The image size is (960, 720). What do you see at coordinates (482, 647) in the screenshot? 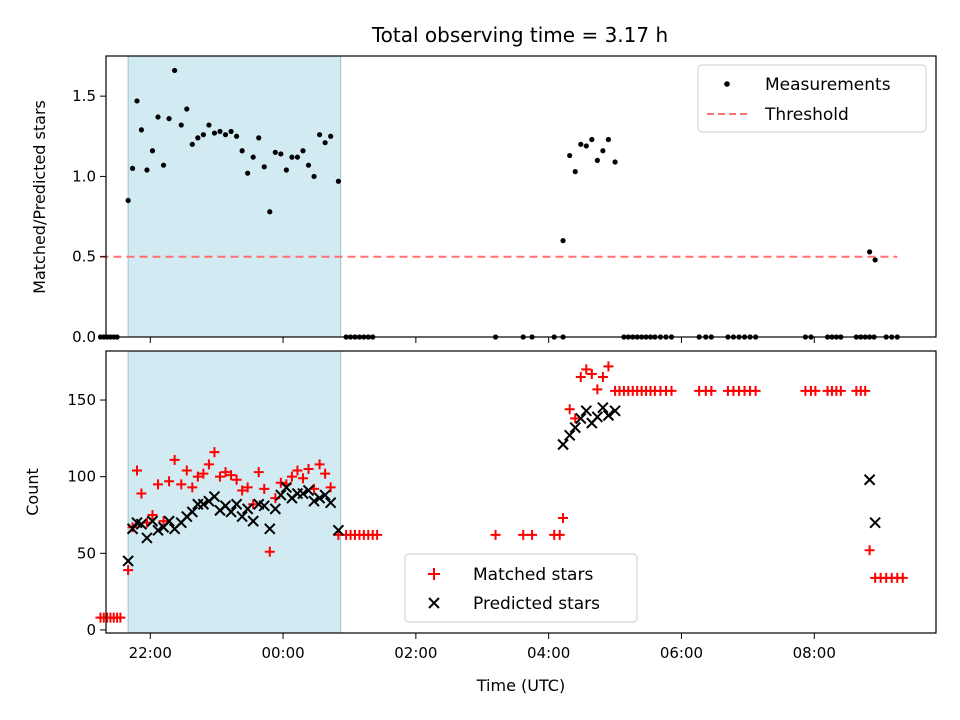
I see `bottom-x-ticks: 22:00 00:00 02:00 04:00 06:00 08:00` at bounding box center [482, 647].